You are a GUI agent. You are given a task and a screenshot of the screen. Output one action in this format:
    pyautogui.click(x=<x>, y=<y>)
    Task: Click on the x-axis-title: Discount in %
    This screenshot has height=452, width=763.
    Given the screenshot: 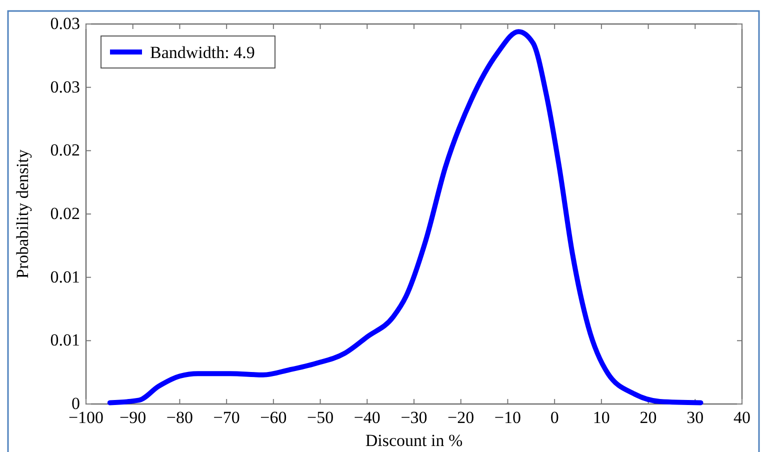 What is the action you would take?
    pyautogui.click(x=414, y=440)
    